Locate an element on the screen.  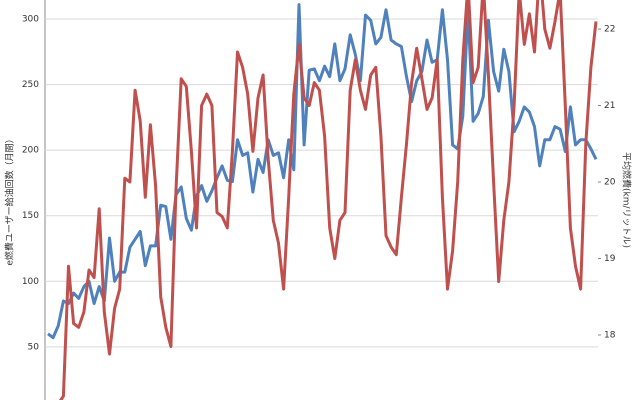
y-tick-label: 150 is located at coordinates (30, 216).